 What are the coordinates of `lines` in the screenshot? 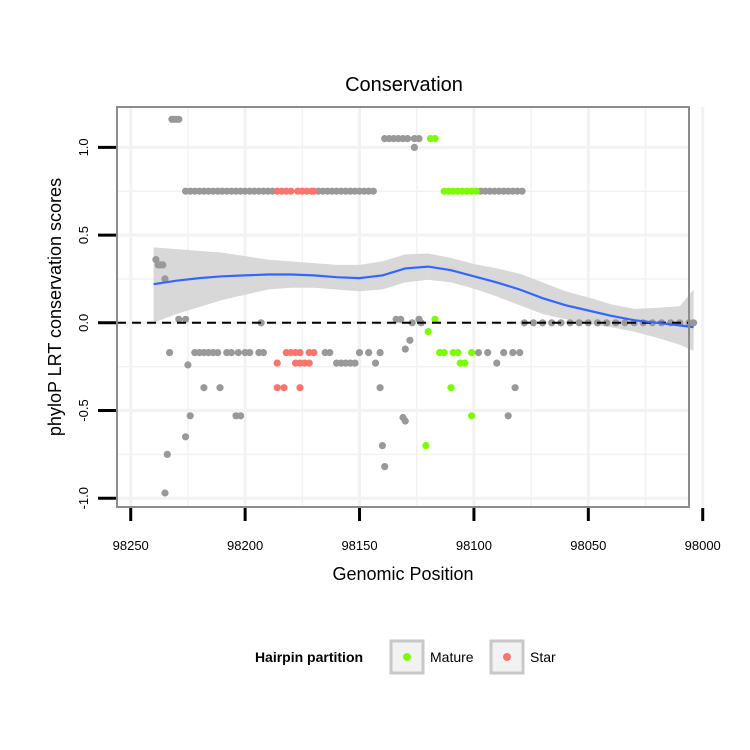 It's located at (405, 297).